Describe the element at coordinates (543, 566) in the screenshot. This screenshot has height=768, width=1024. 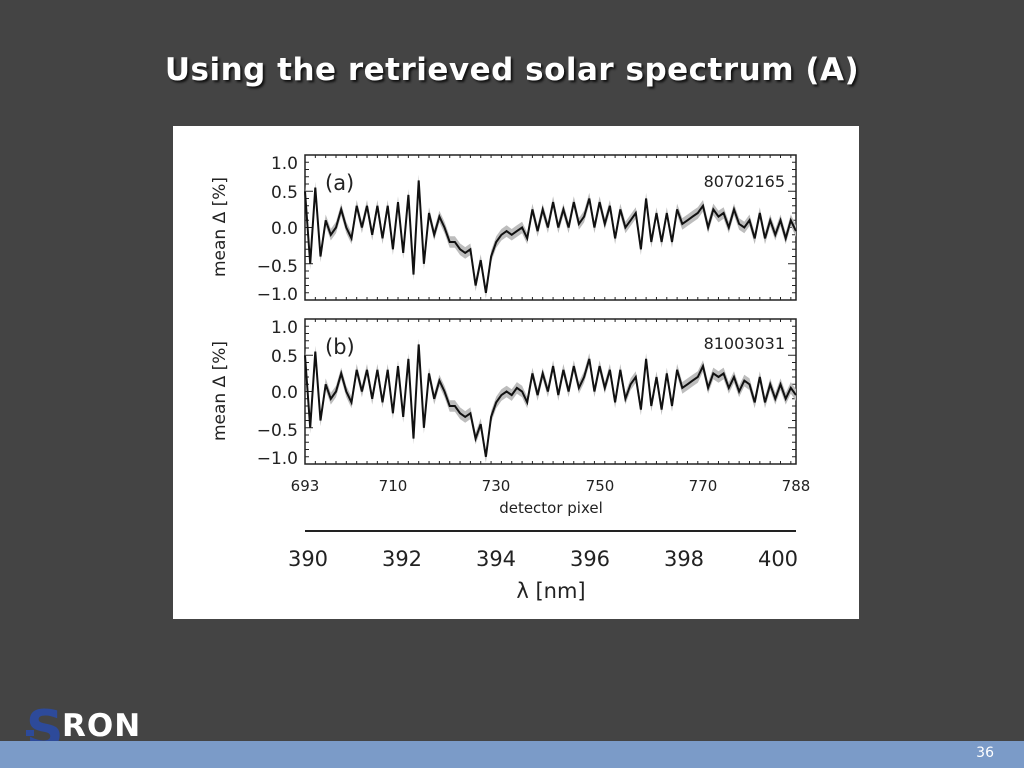
I see `wavelength-axis: 390 392 394 396 398 400 λ [nm]` at that location.